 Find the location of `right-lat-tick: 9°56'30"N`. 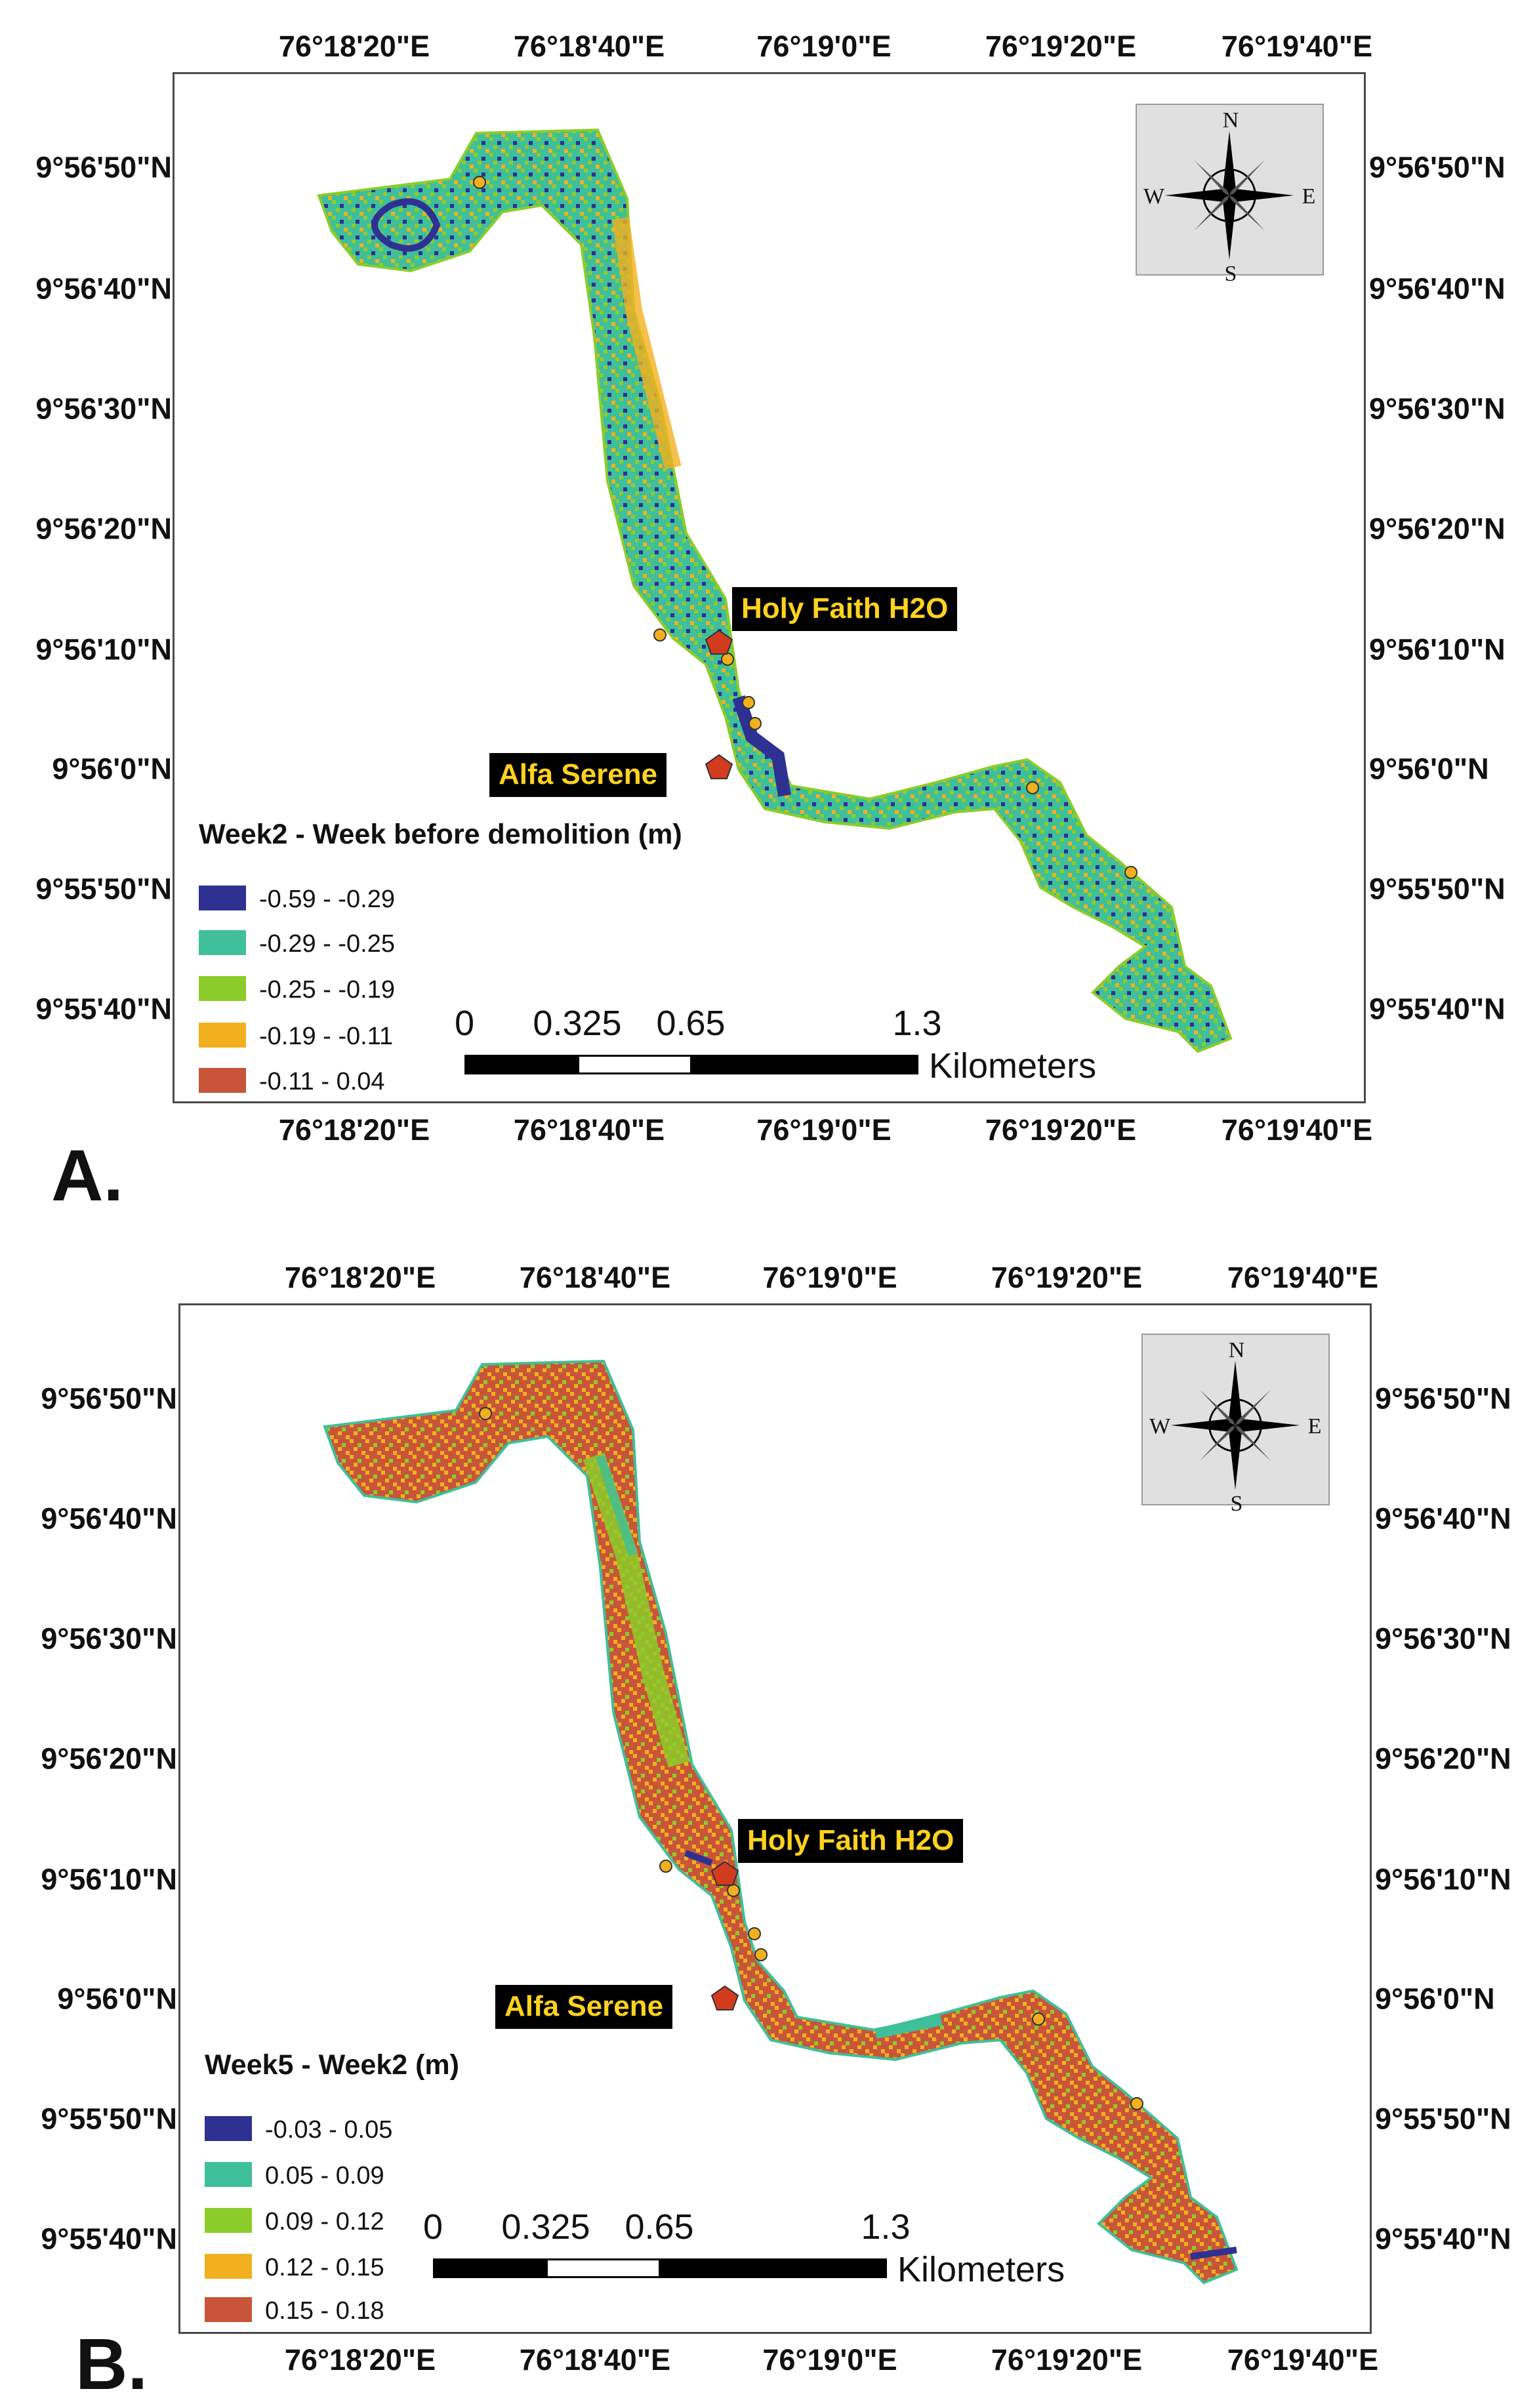

right-lat-tick: 9°56'30"N is located at coordinates (1437, 409).